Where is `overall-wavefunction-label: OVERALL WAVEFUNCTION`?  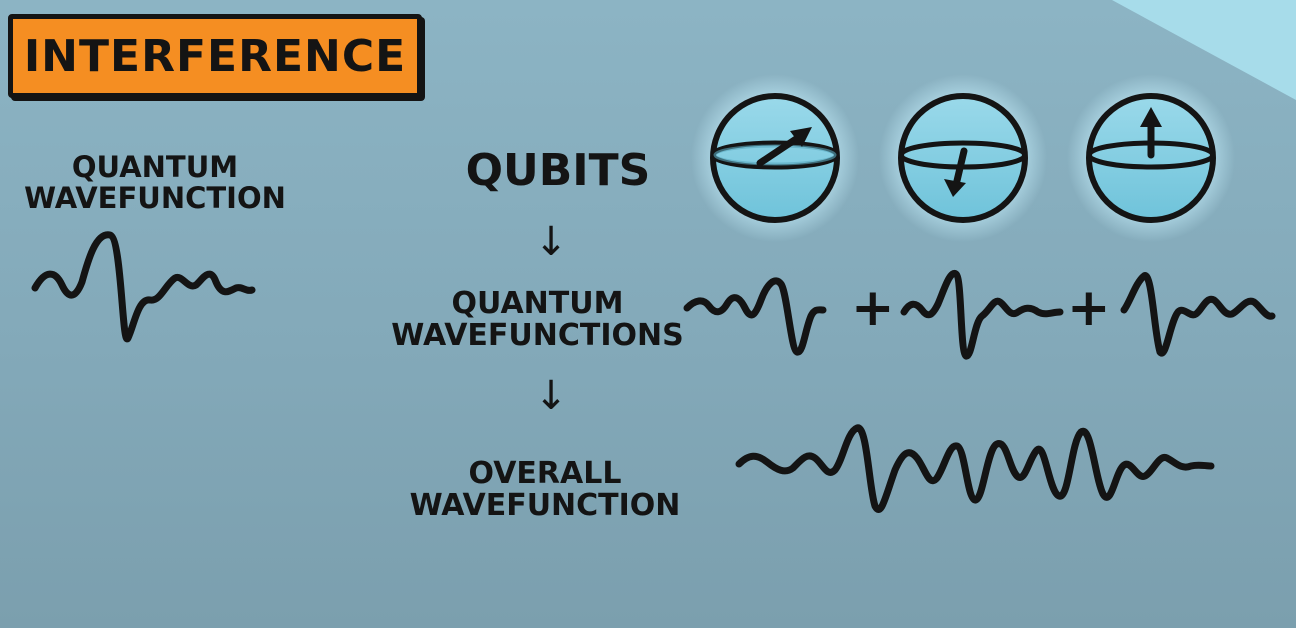 overall-wavefunction-label: OVERALL WAVEFUNCTION is located at coordinates (545, 490).